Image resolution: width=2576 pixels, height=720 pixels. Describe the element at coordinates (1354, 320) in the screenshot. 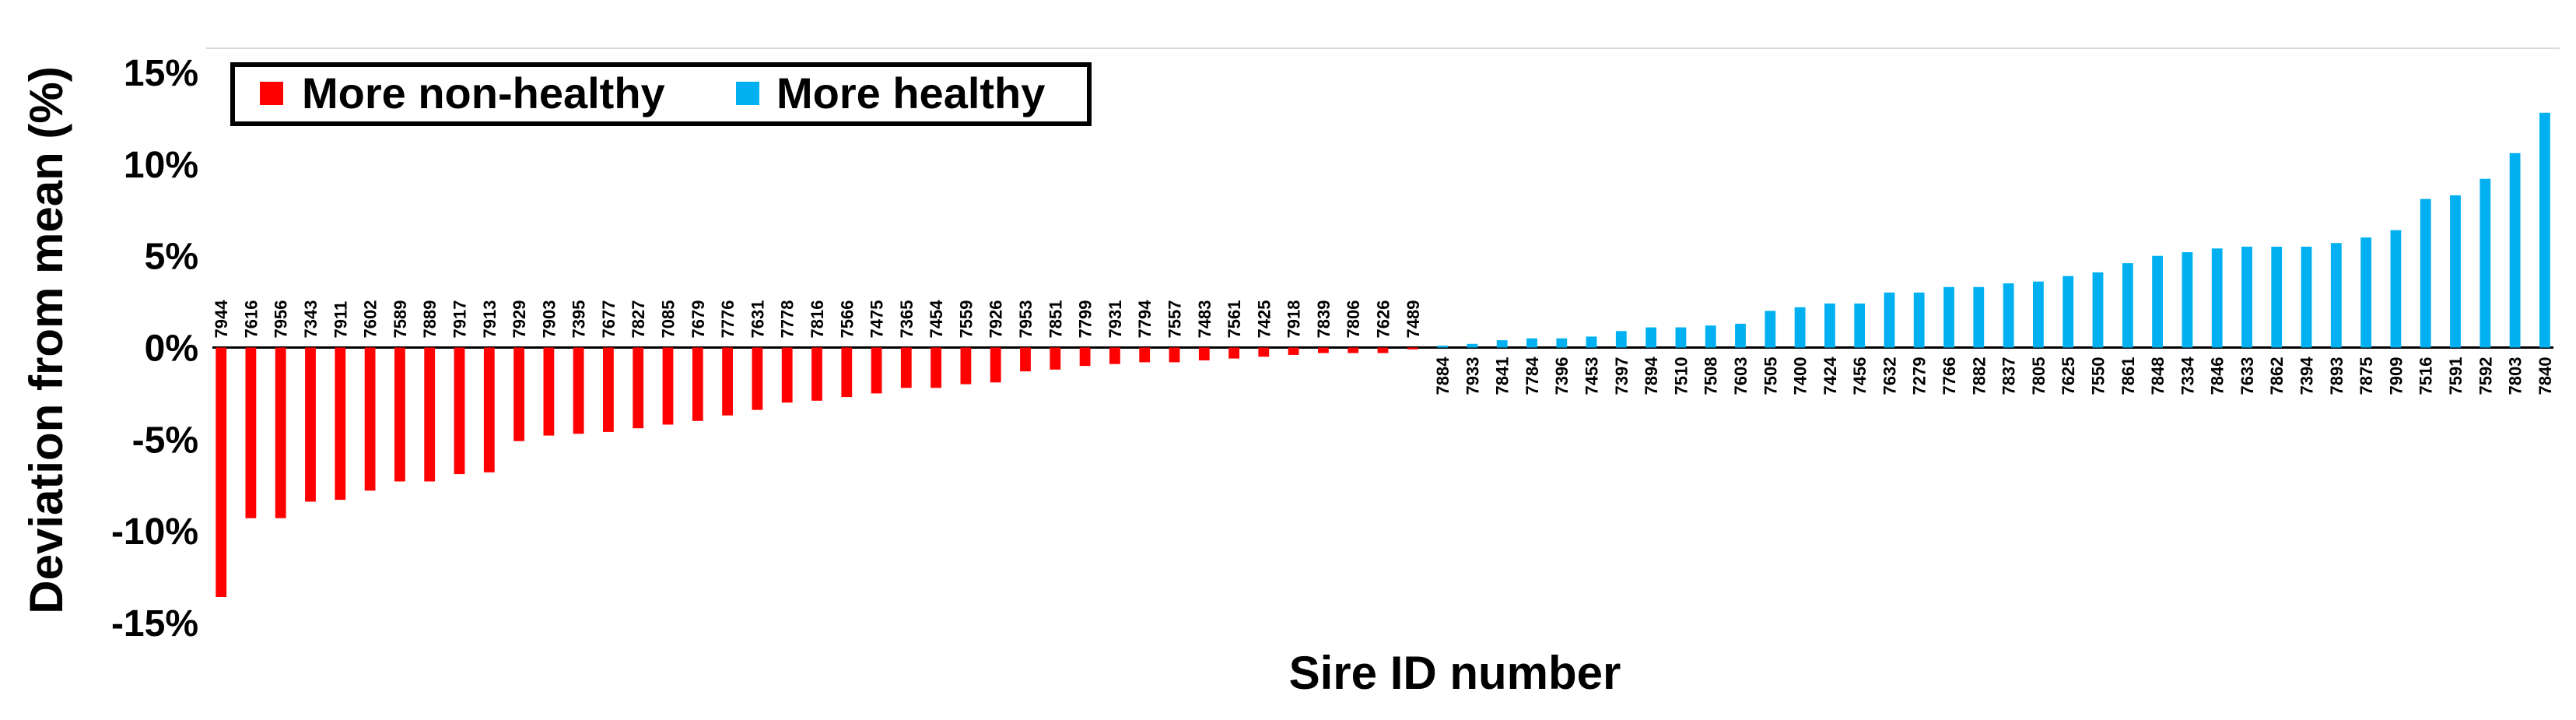

I see `bar-label-7806: 7806` at that location.